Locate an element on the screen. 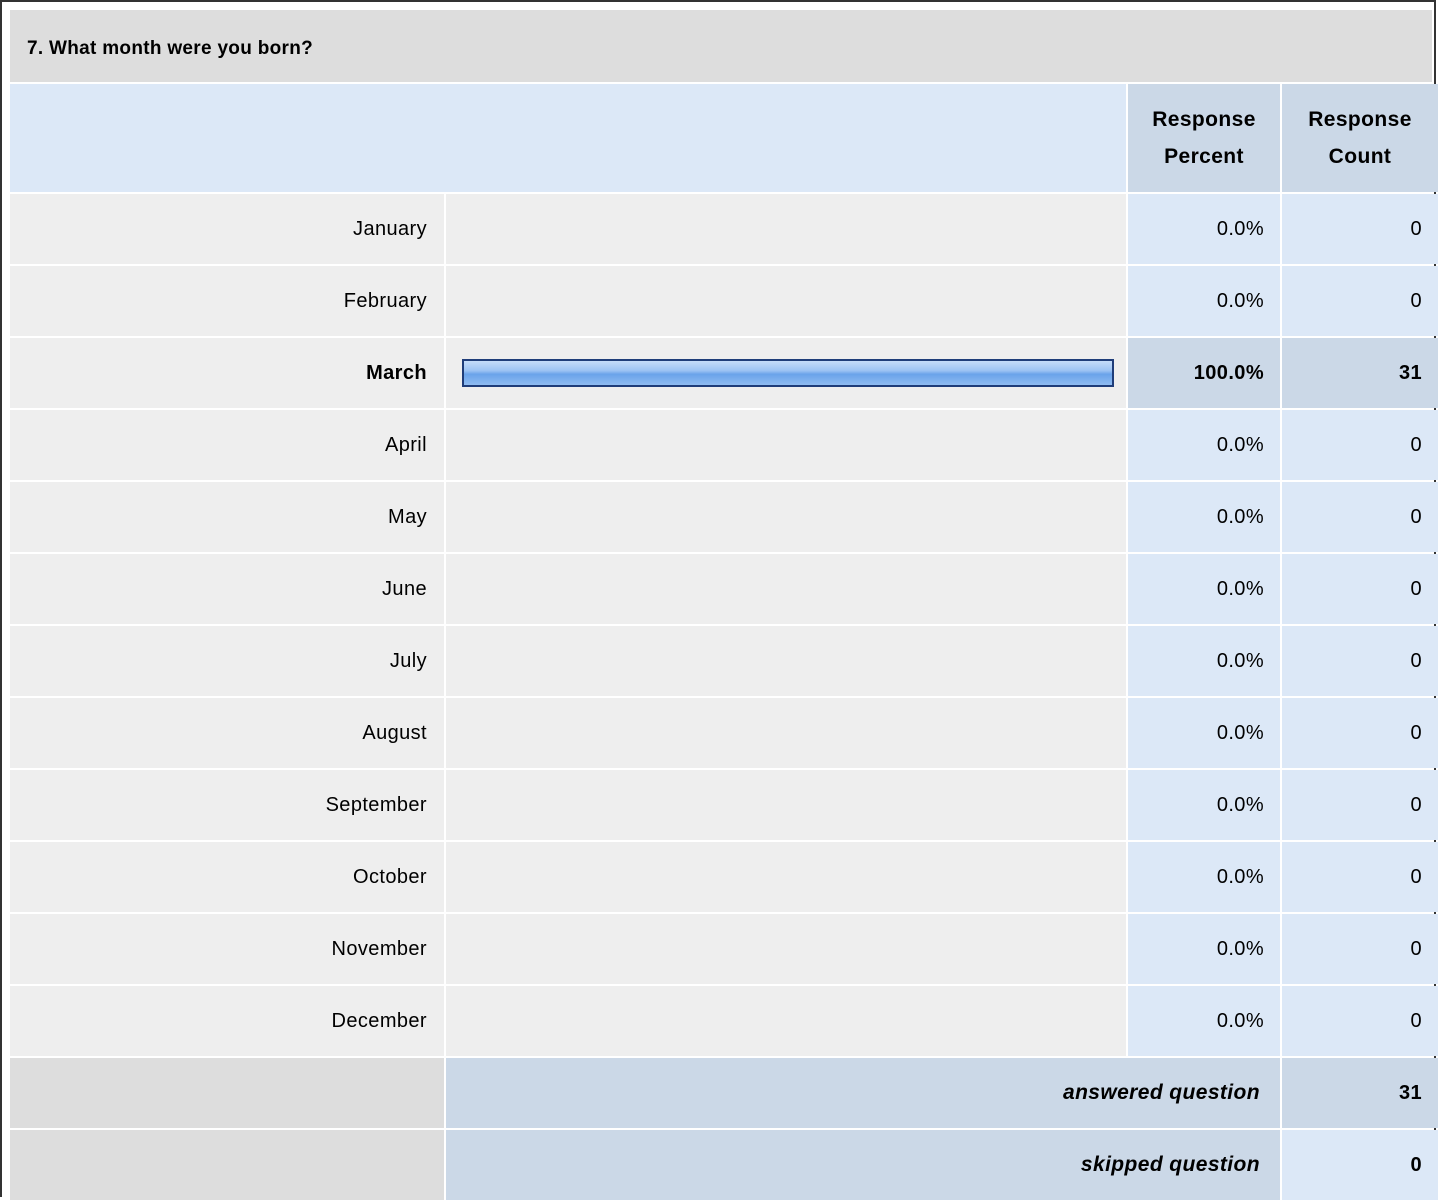 The height and width of the screenshot is (1202, 1440). table-row: February 0.0% 0 is located at coordinates (724, 301).